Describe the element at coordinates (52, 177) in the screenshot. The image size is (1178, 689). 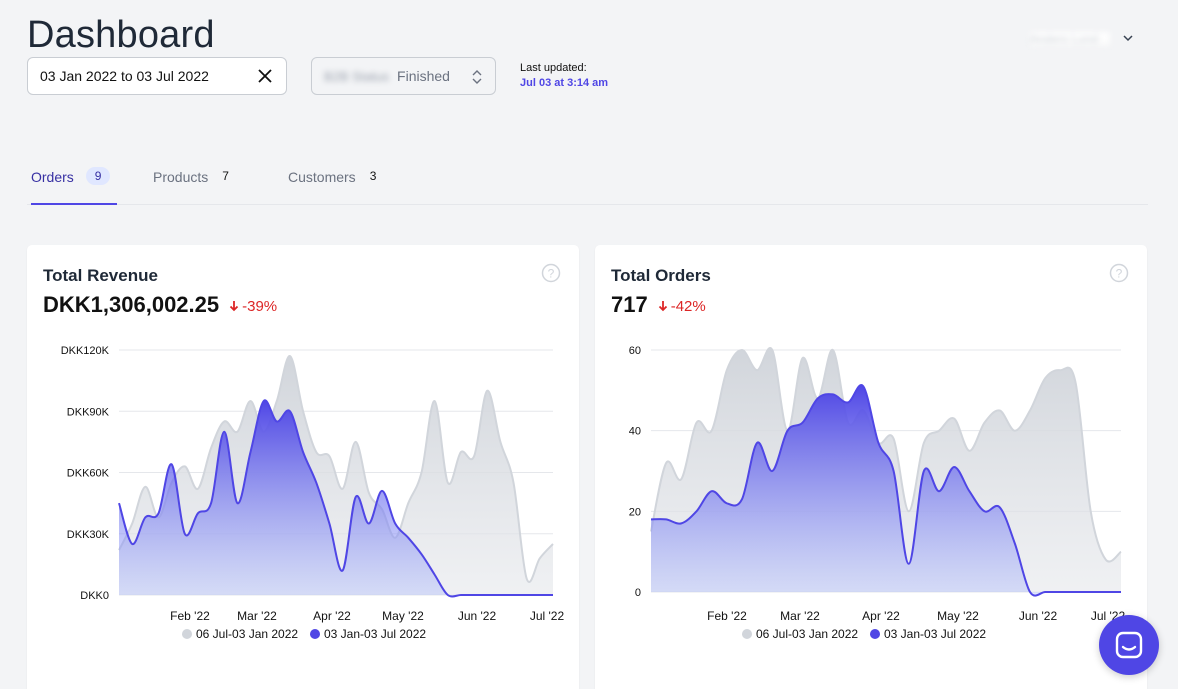
I see `tab-label: Orders` at that location.